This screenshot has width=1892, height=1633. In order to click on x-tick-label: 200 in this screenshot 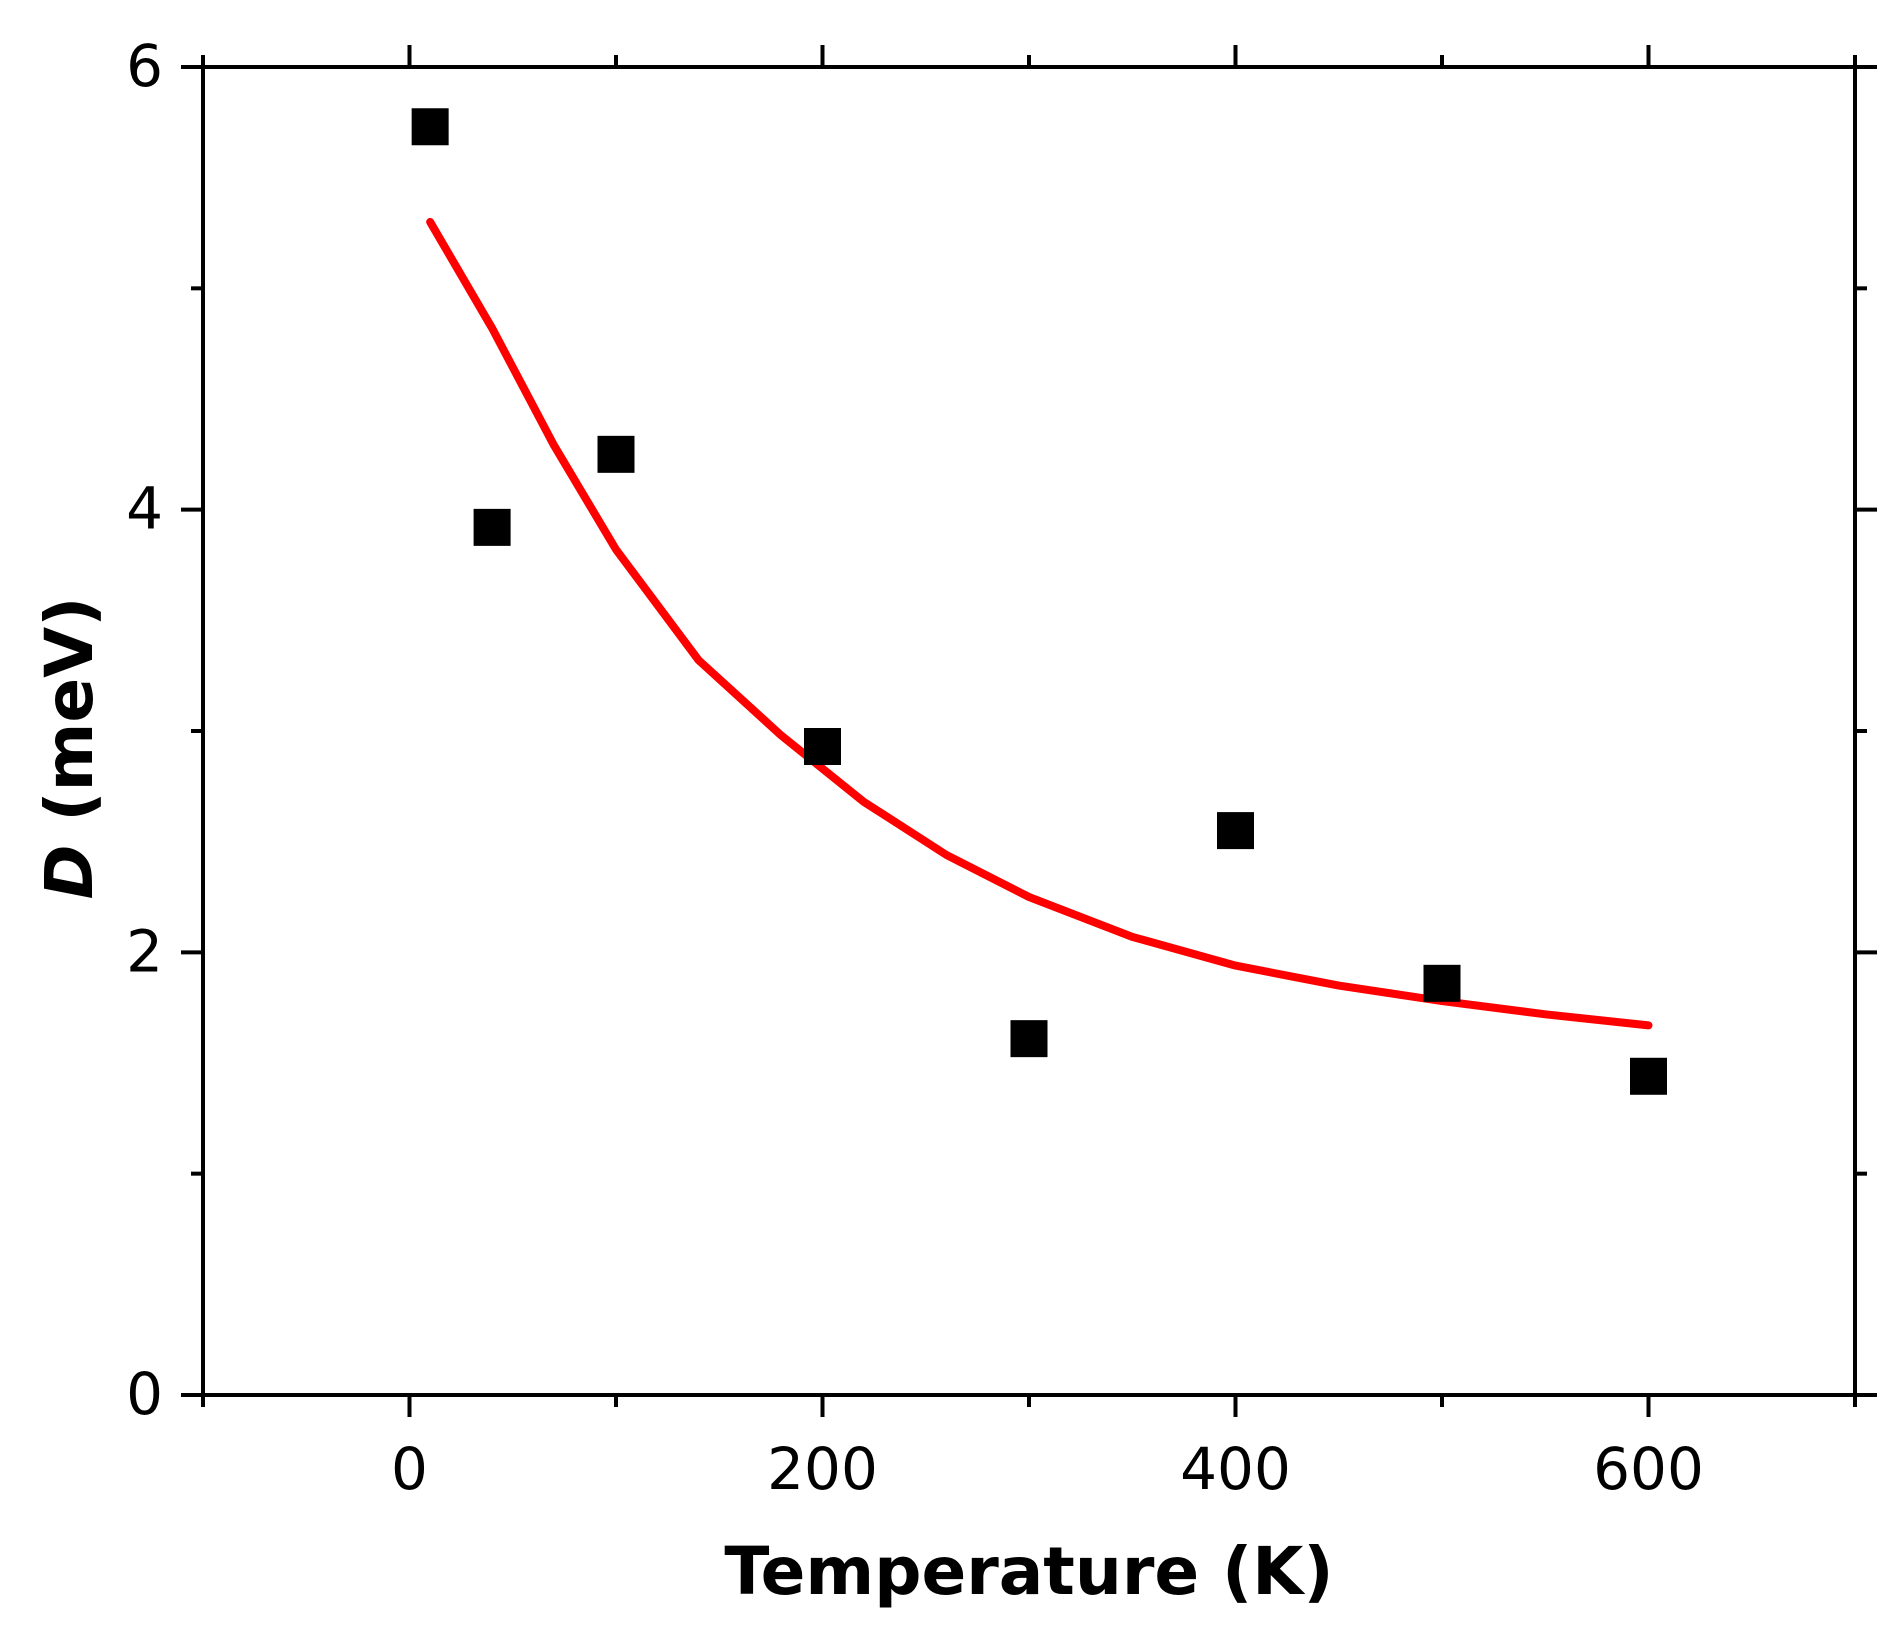, I will do `click(822, 1469)`.